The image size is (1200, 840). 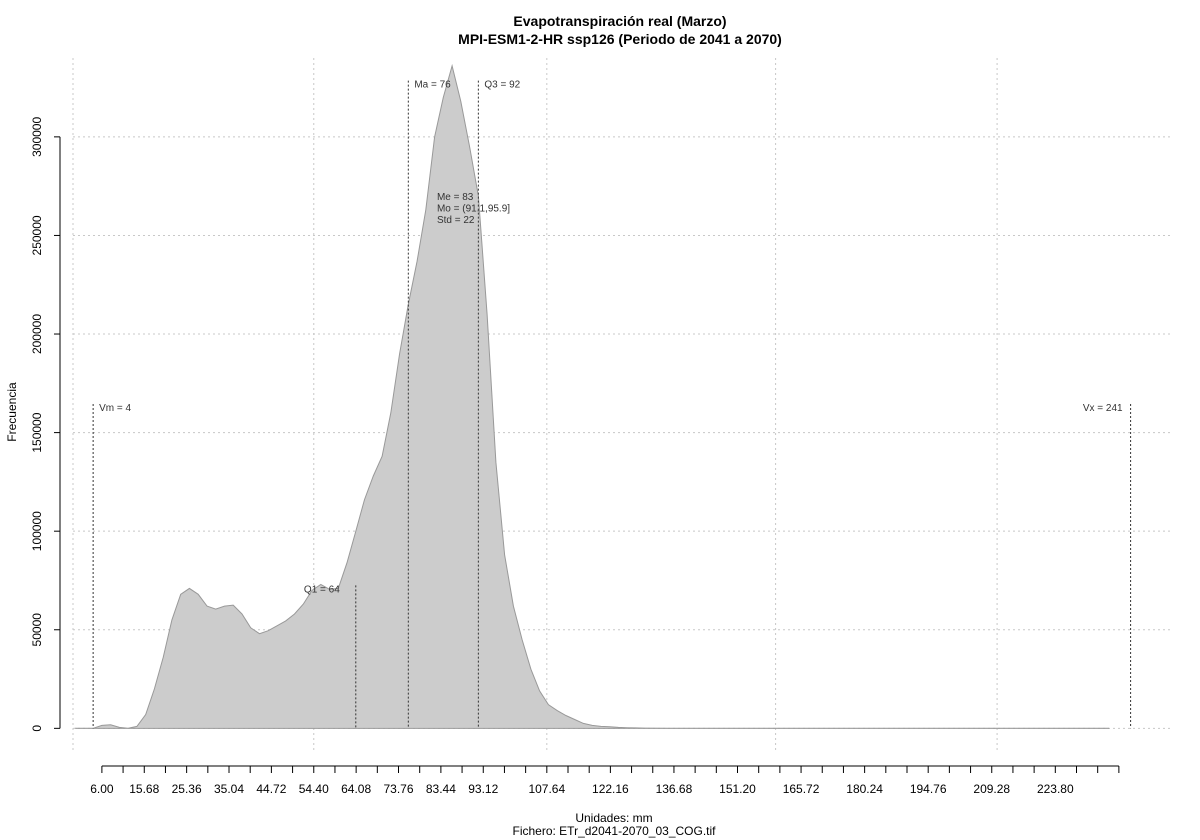 I want to click on x-tick-label: 209.28, so click(x=991, y=789).